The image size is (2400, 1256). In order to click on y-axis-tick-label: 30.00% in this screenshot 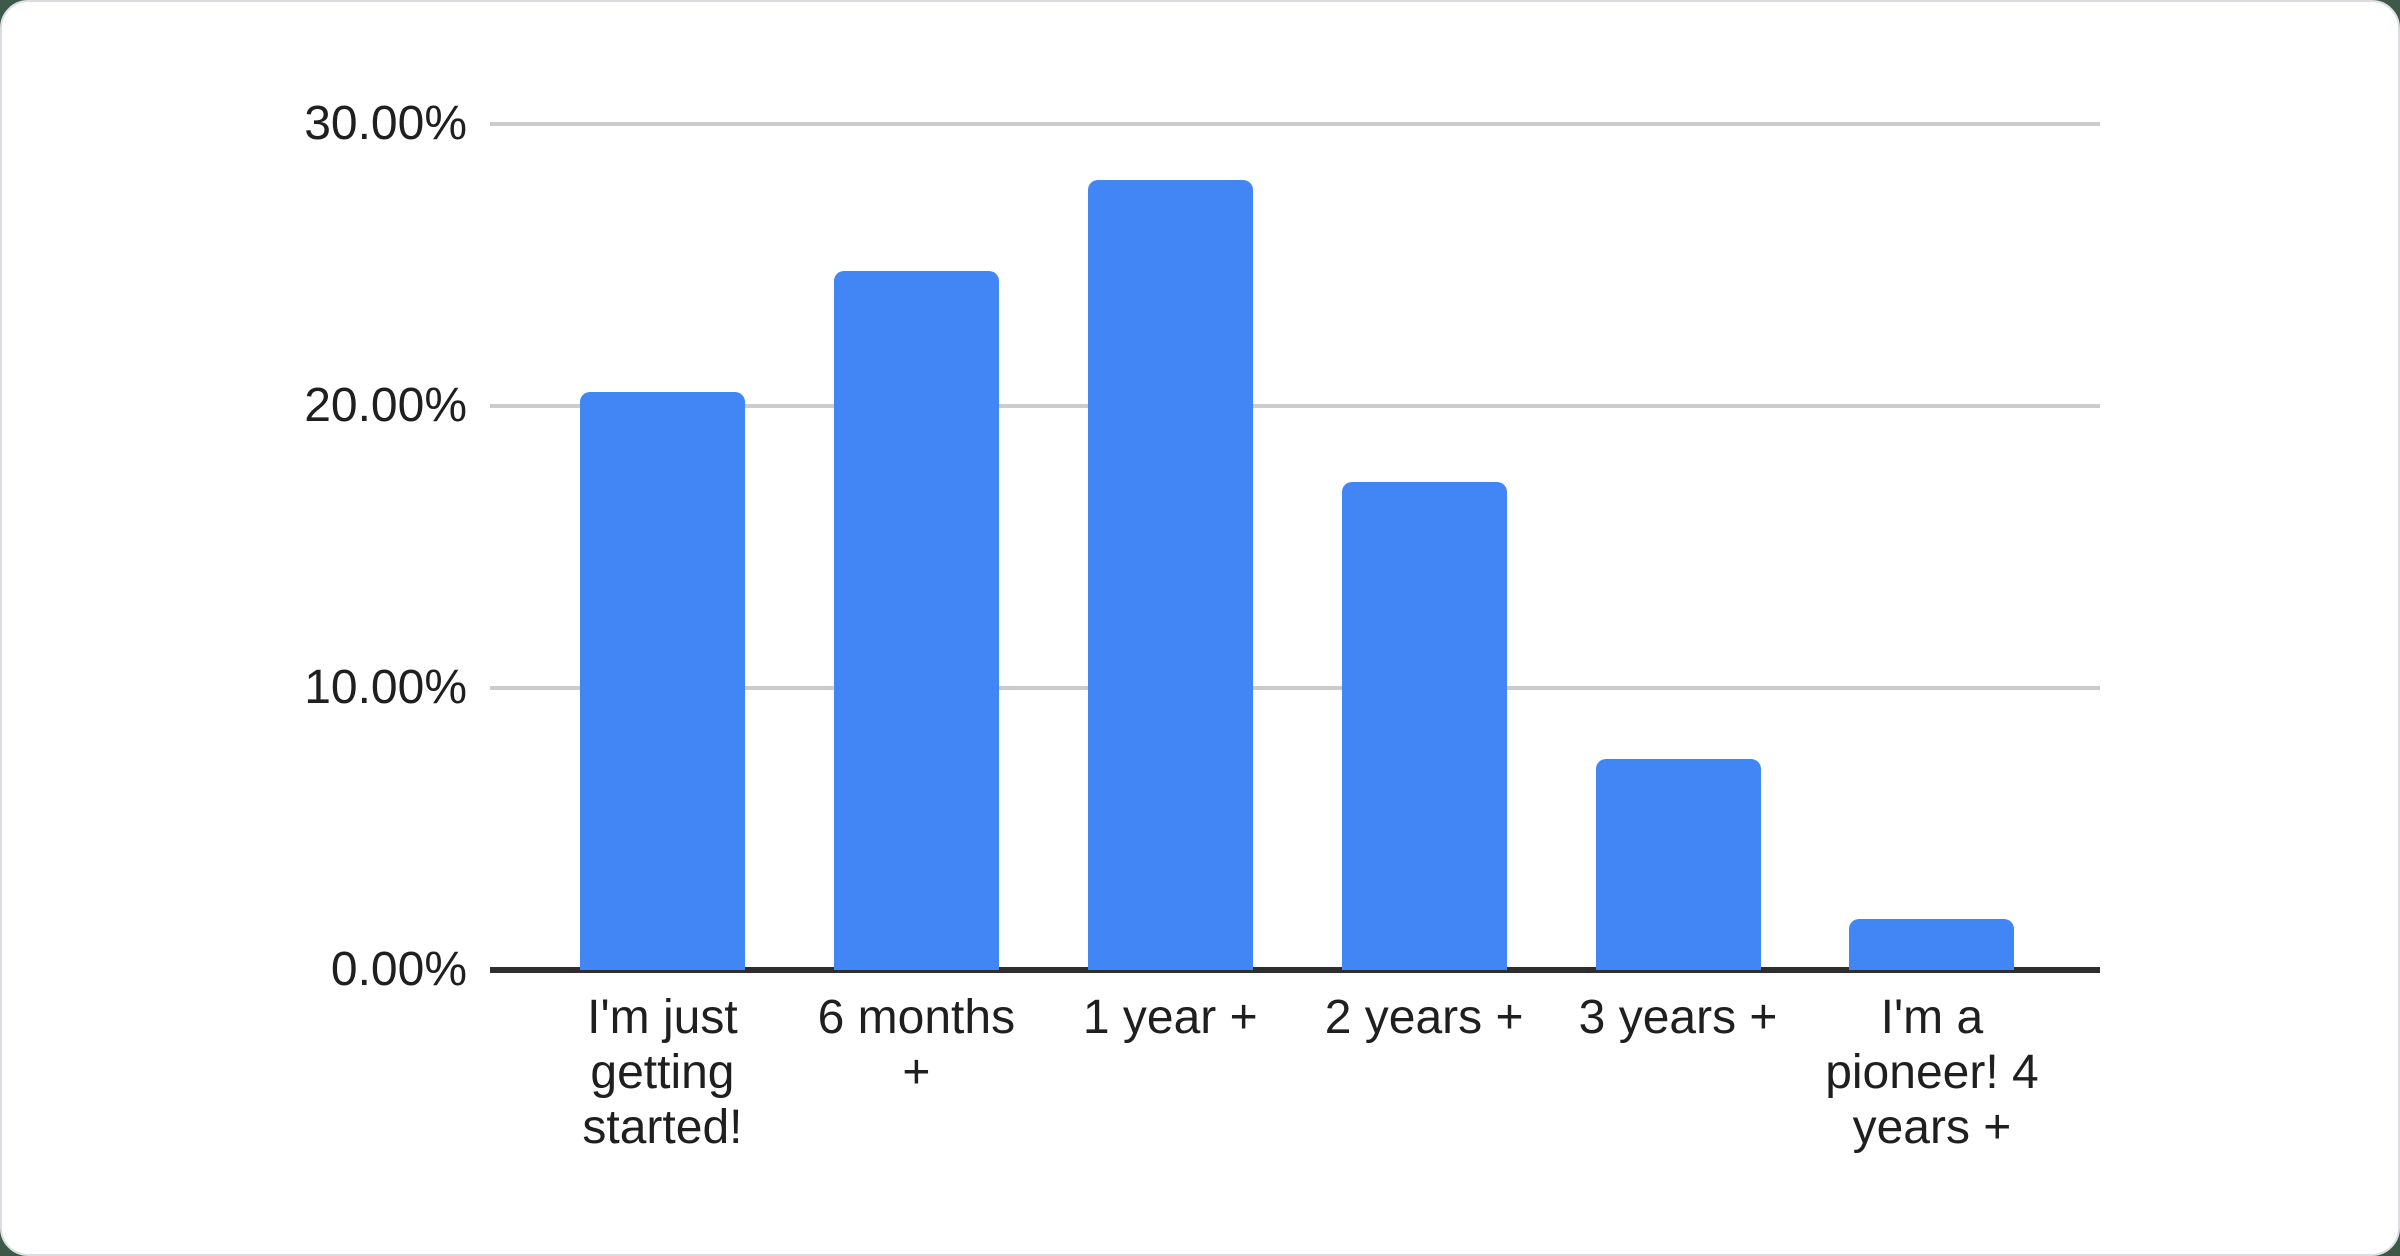, I will do `click(385, 123)`.